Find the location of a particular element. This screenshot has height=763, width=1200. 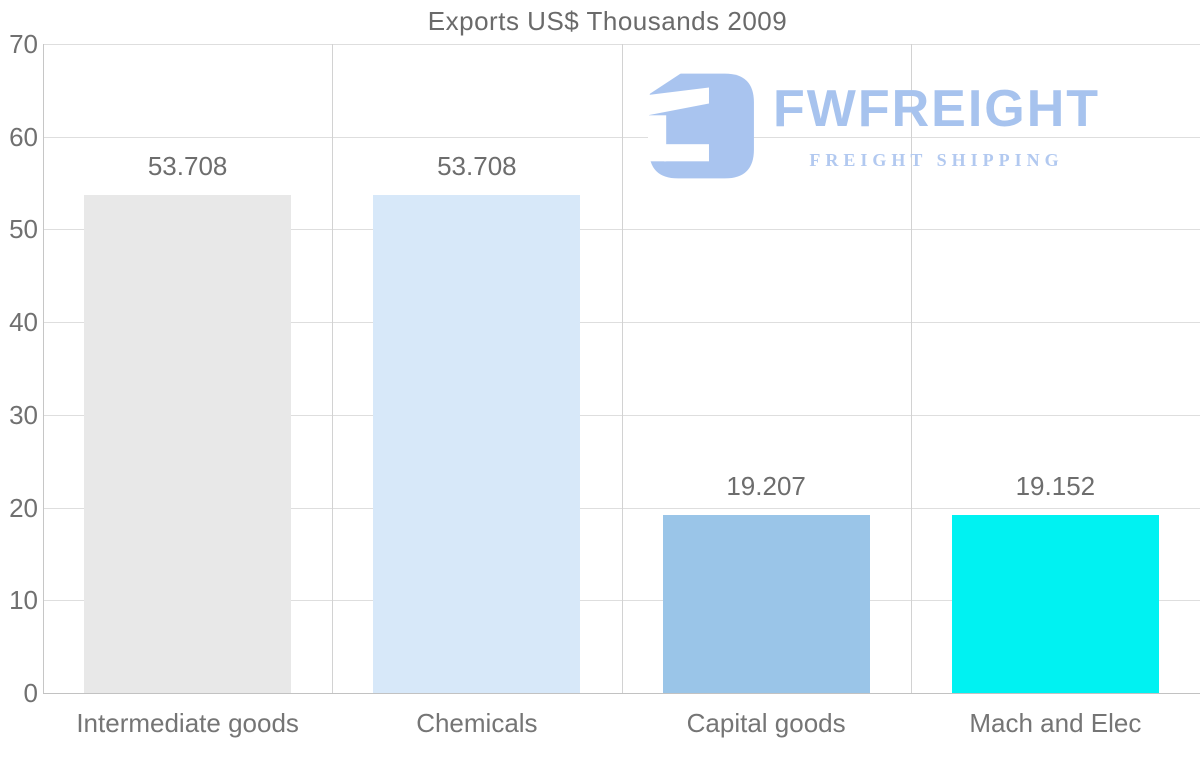

bar-intermediate-goods is located at coordinates (188, 444).